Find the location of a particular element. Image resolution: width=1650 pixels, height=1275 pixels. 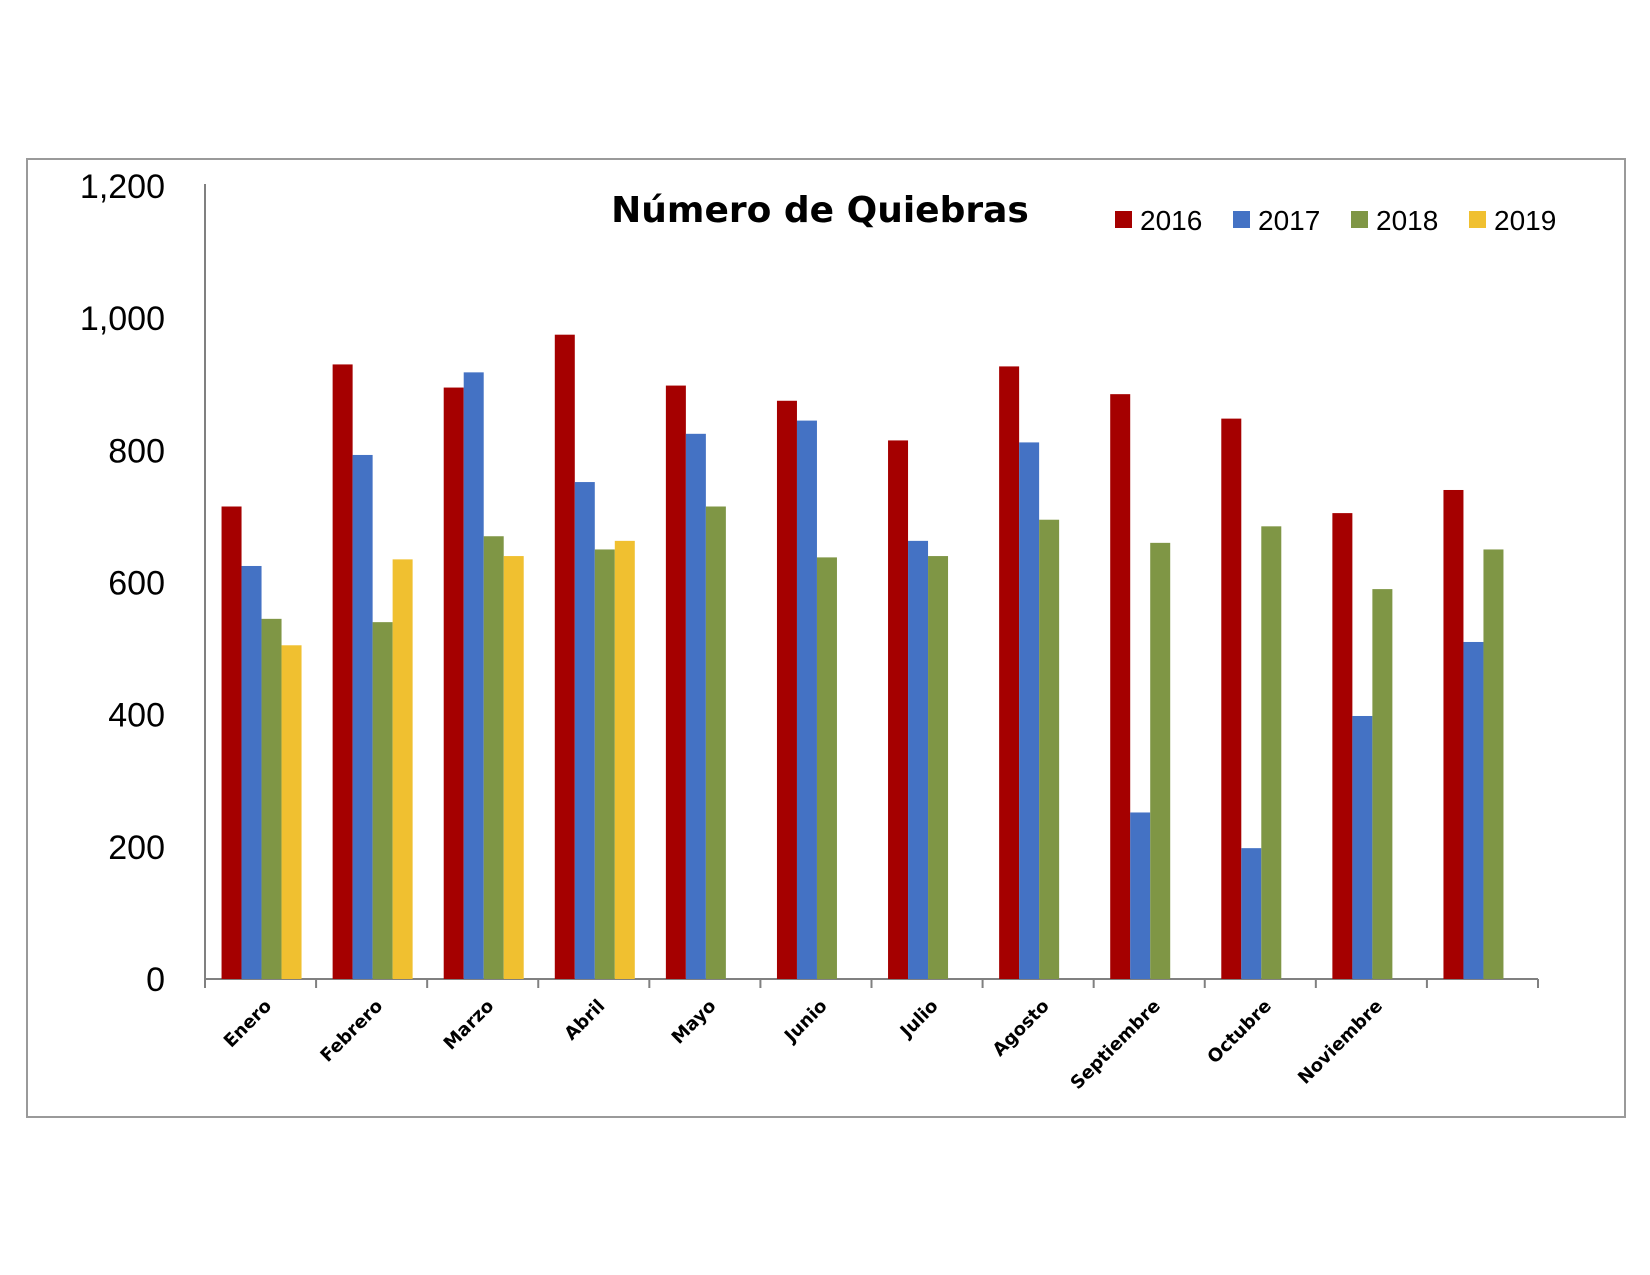

bar-2017-Febrero is located at coordinates (362, 716).